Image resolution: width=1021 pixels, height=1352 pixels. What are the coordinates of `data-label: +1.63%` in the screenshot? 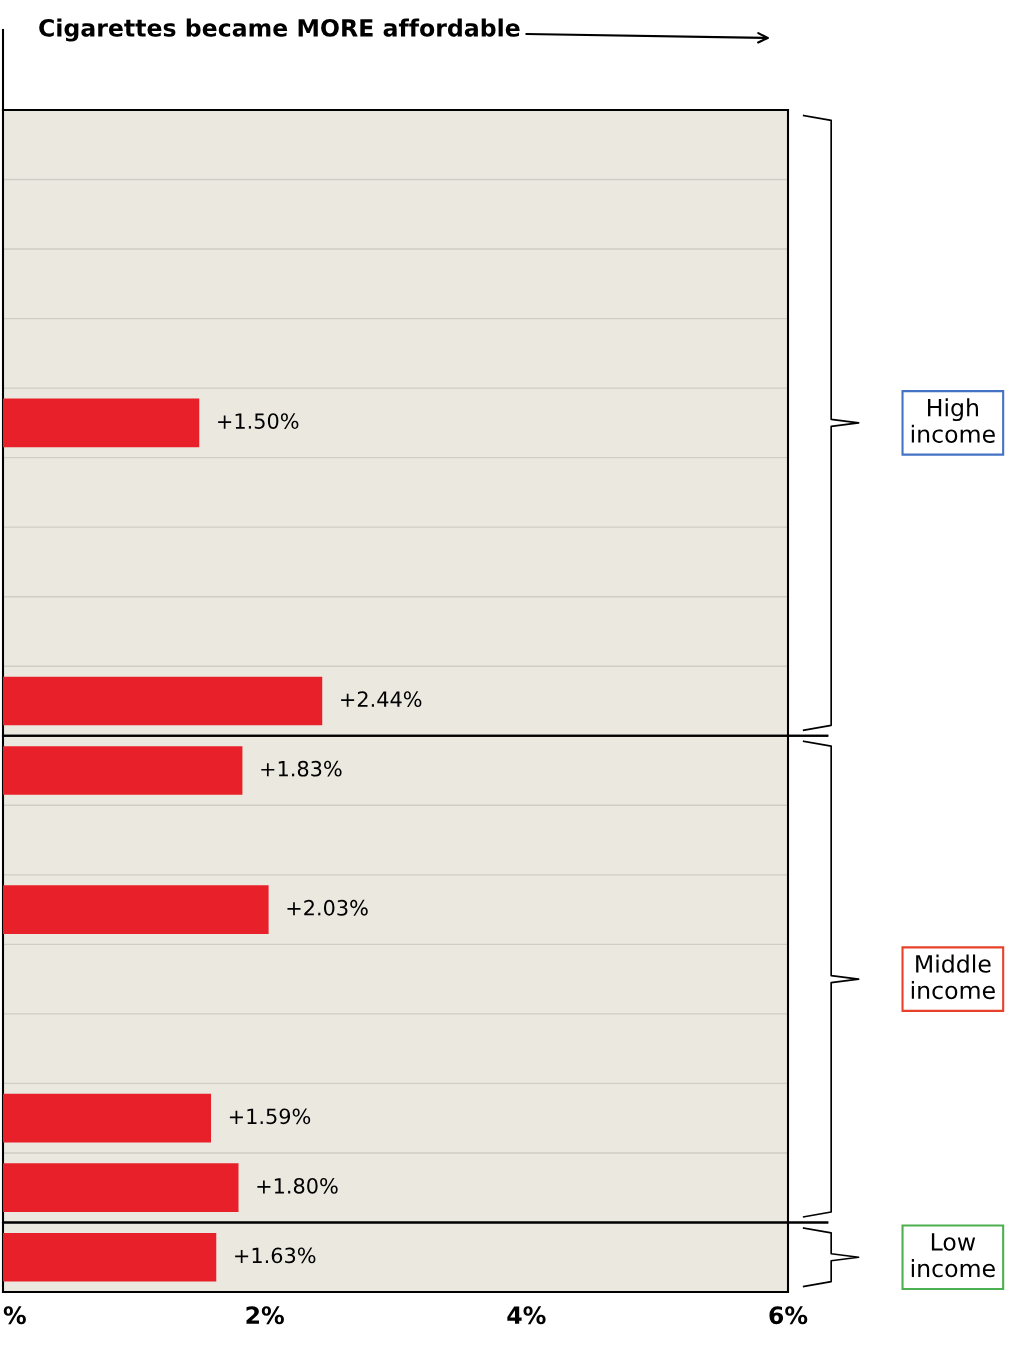 It's located at (275, 1255).